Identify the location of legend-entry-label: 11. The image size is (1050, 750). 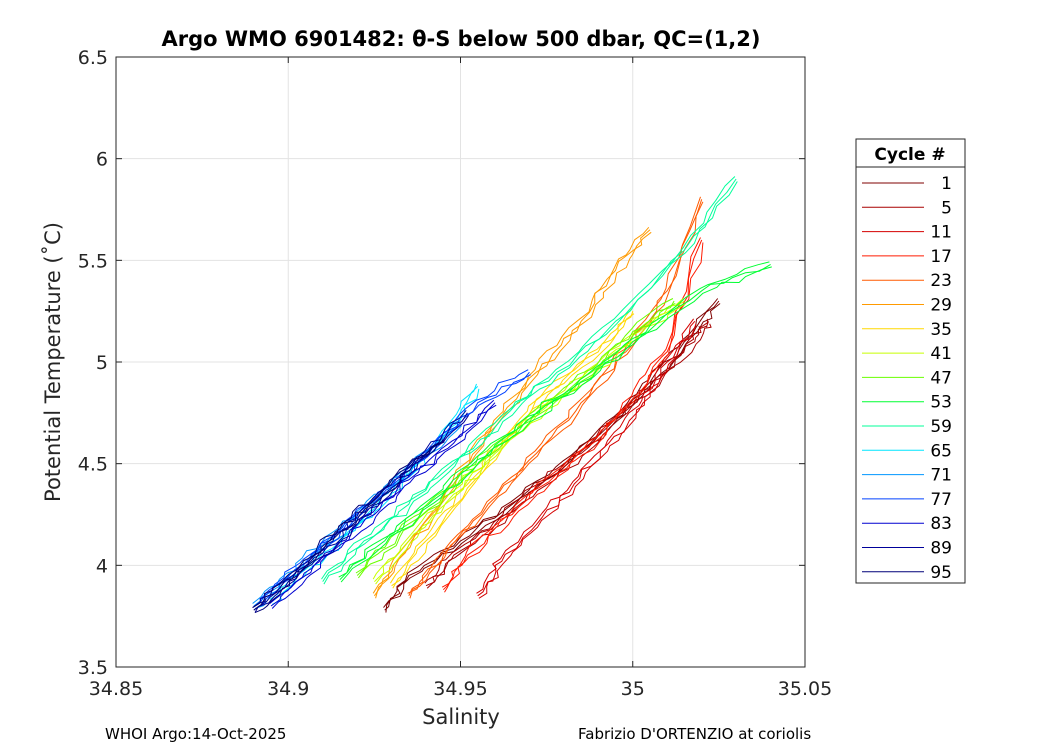
(941, 233).